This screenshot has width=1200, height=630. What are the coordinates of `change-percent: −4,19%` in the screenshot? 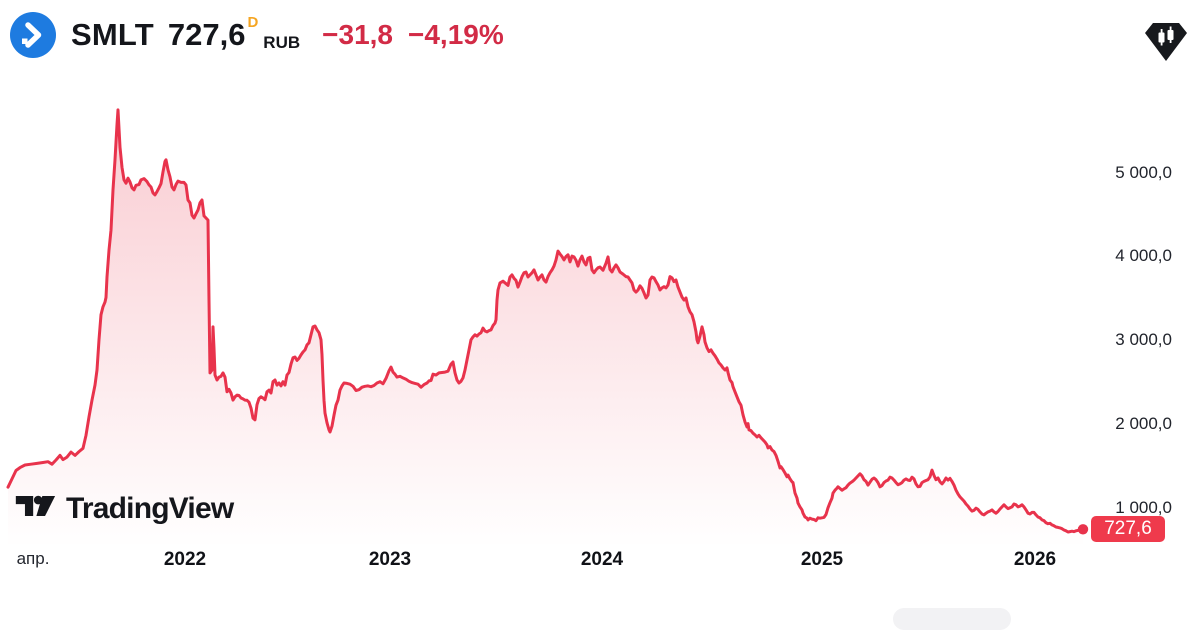 It's located at (456, 34).